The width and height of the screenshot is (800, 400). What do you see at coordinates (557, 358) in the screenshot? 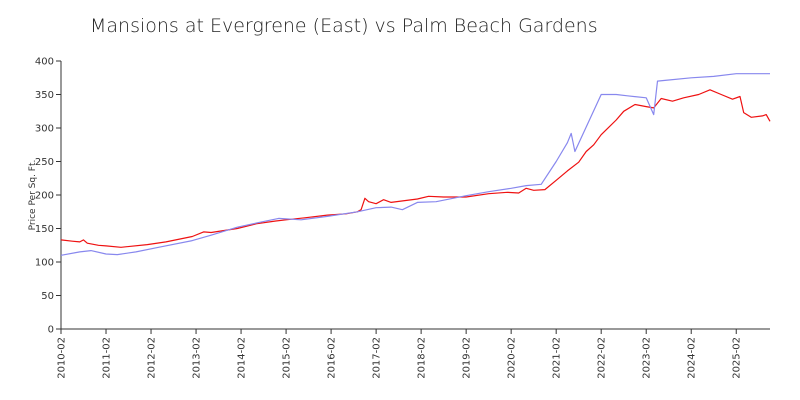
I see `x-tick-label: 2021-02` at bounding box center [557, 358].